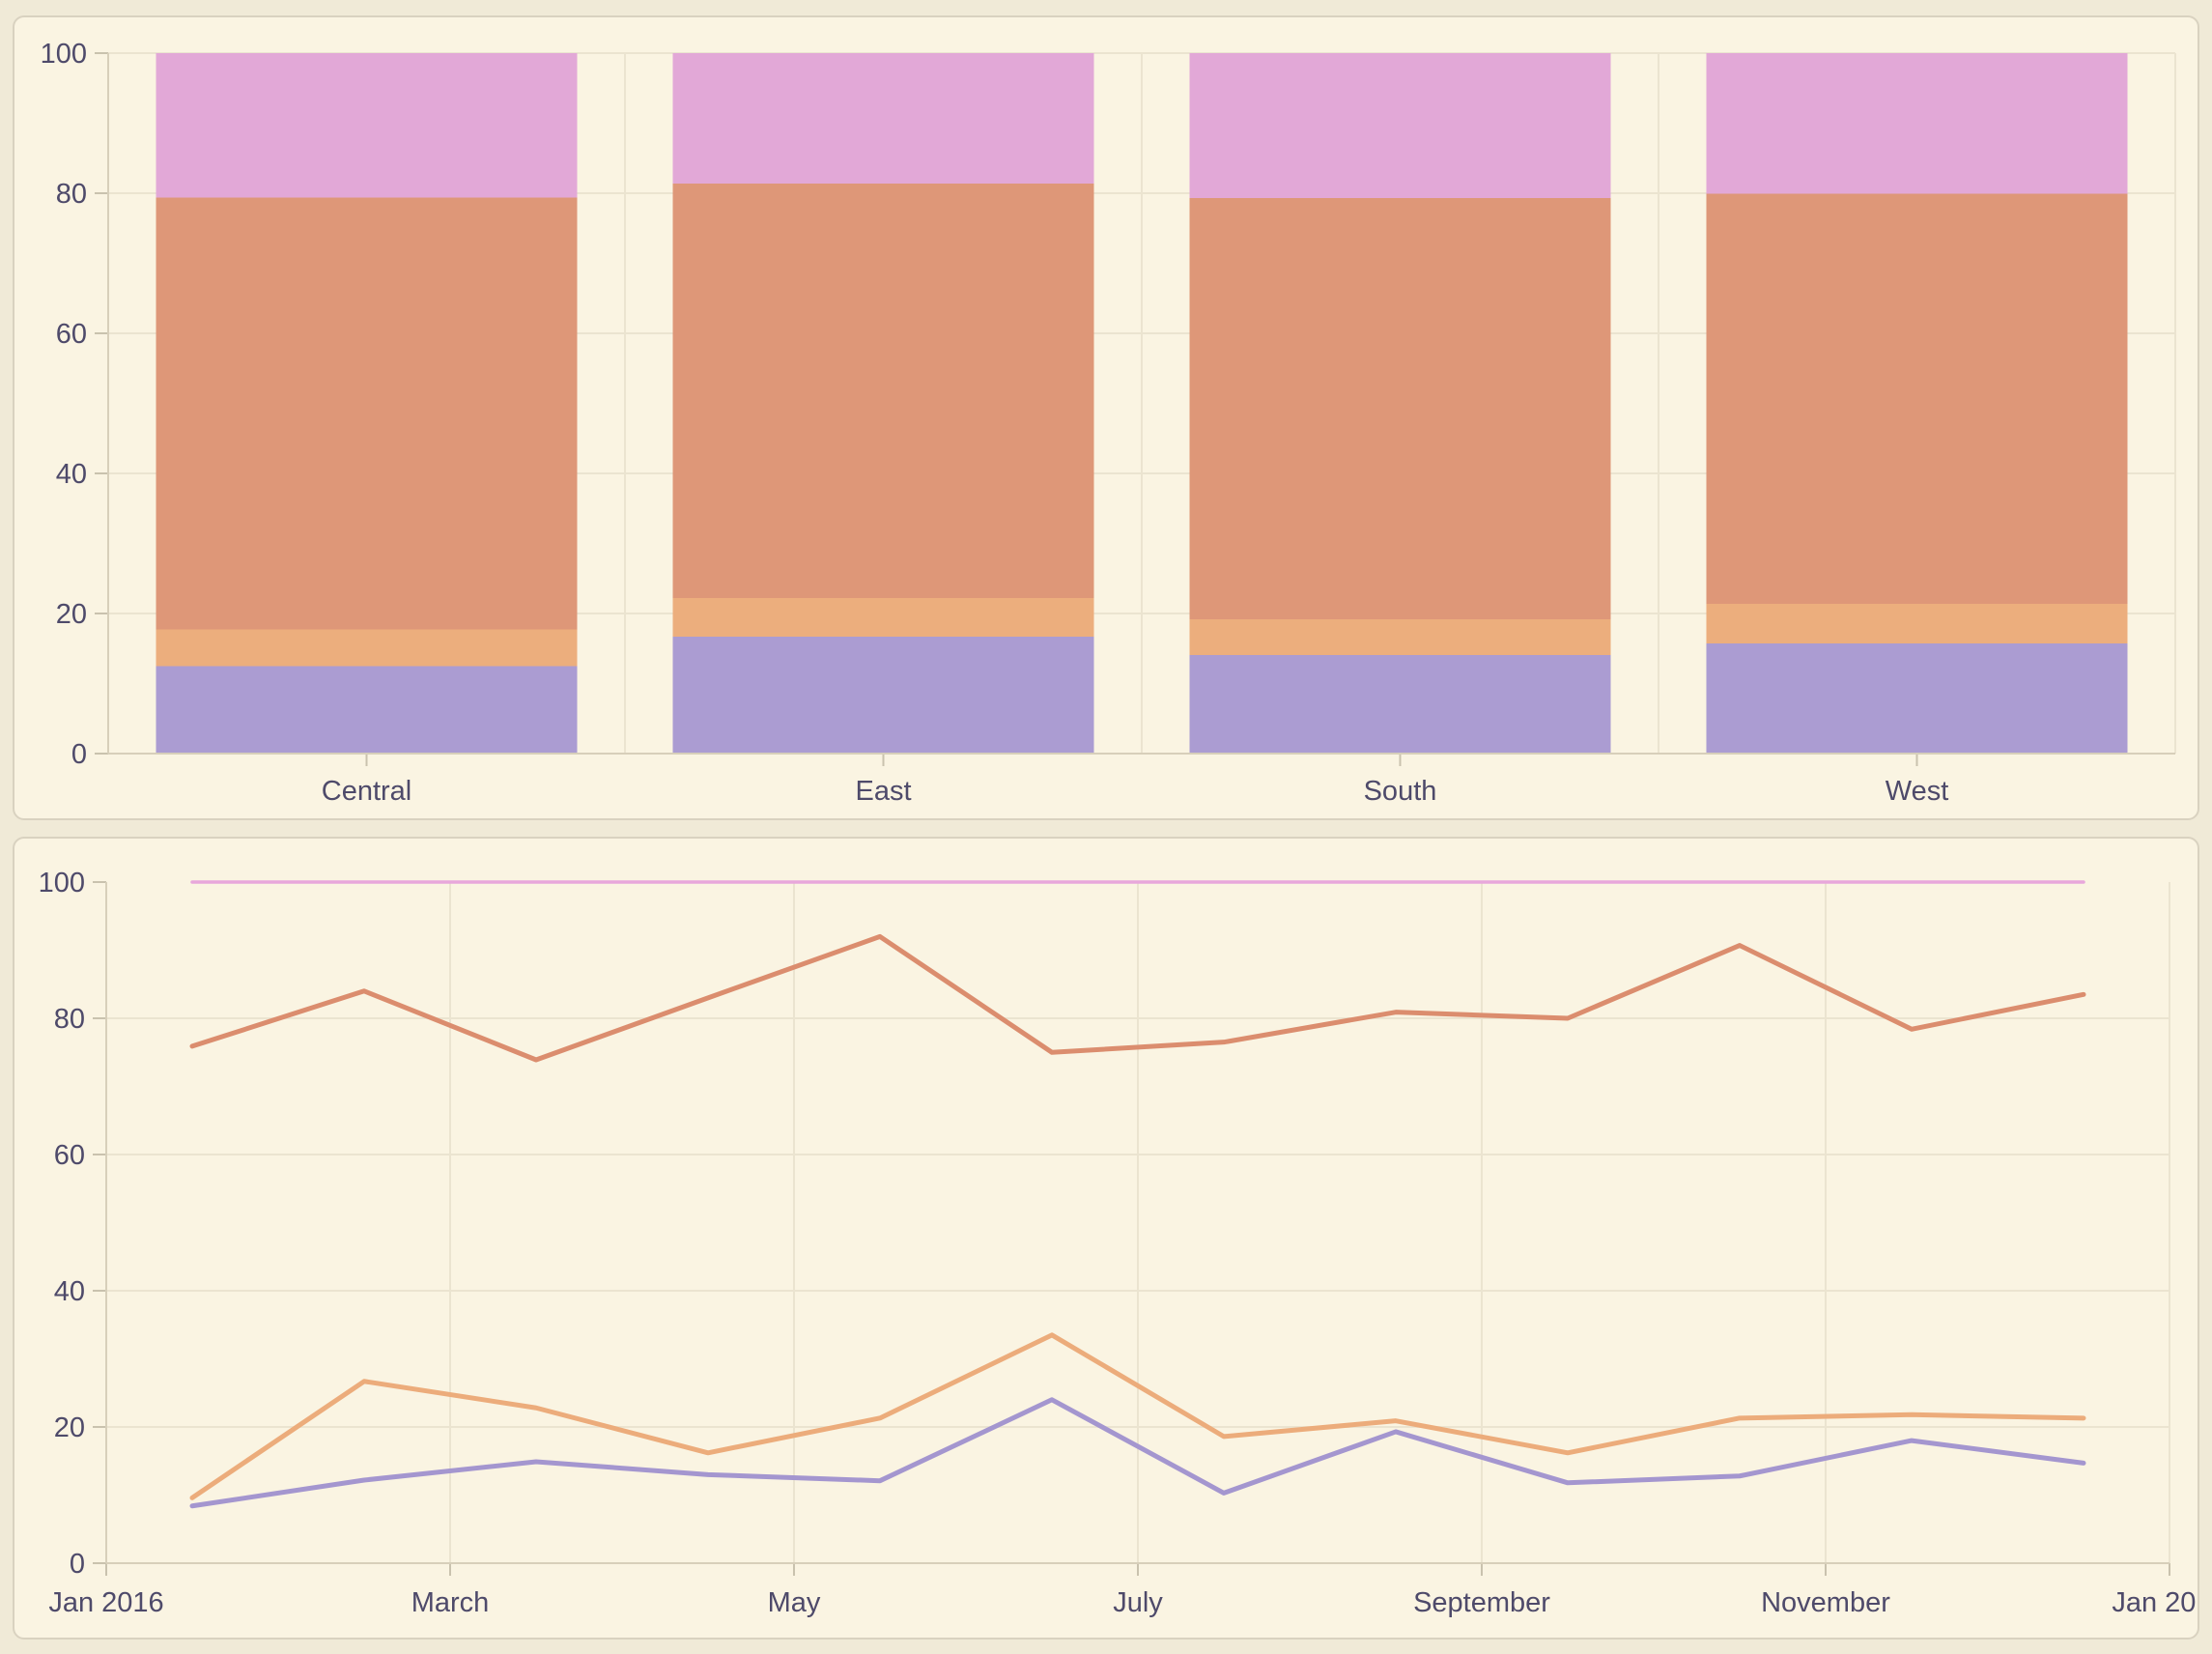 The width and height of the screenshot is (2212, 1654). I want to click on bar-segment-south-peach, so click(1400, 637).